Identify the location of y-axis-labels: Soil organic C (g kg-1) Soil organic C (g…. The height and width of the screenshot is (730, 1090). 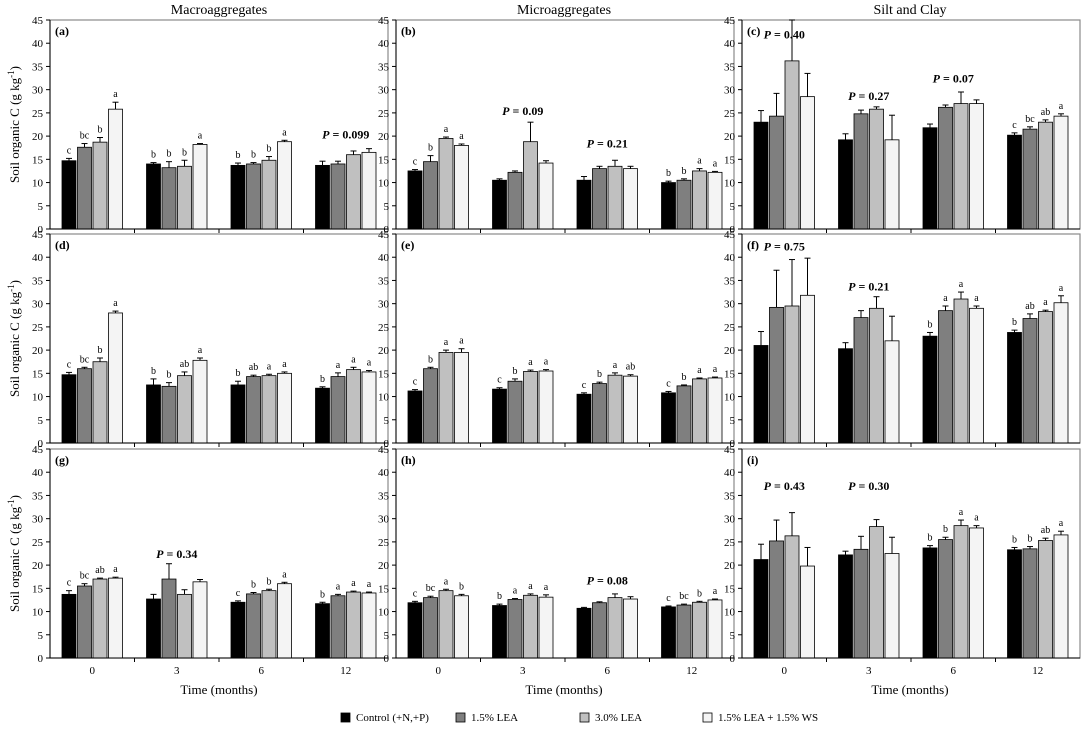
(14, 339).